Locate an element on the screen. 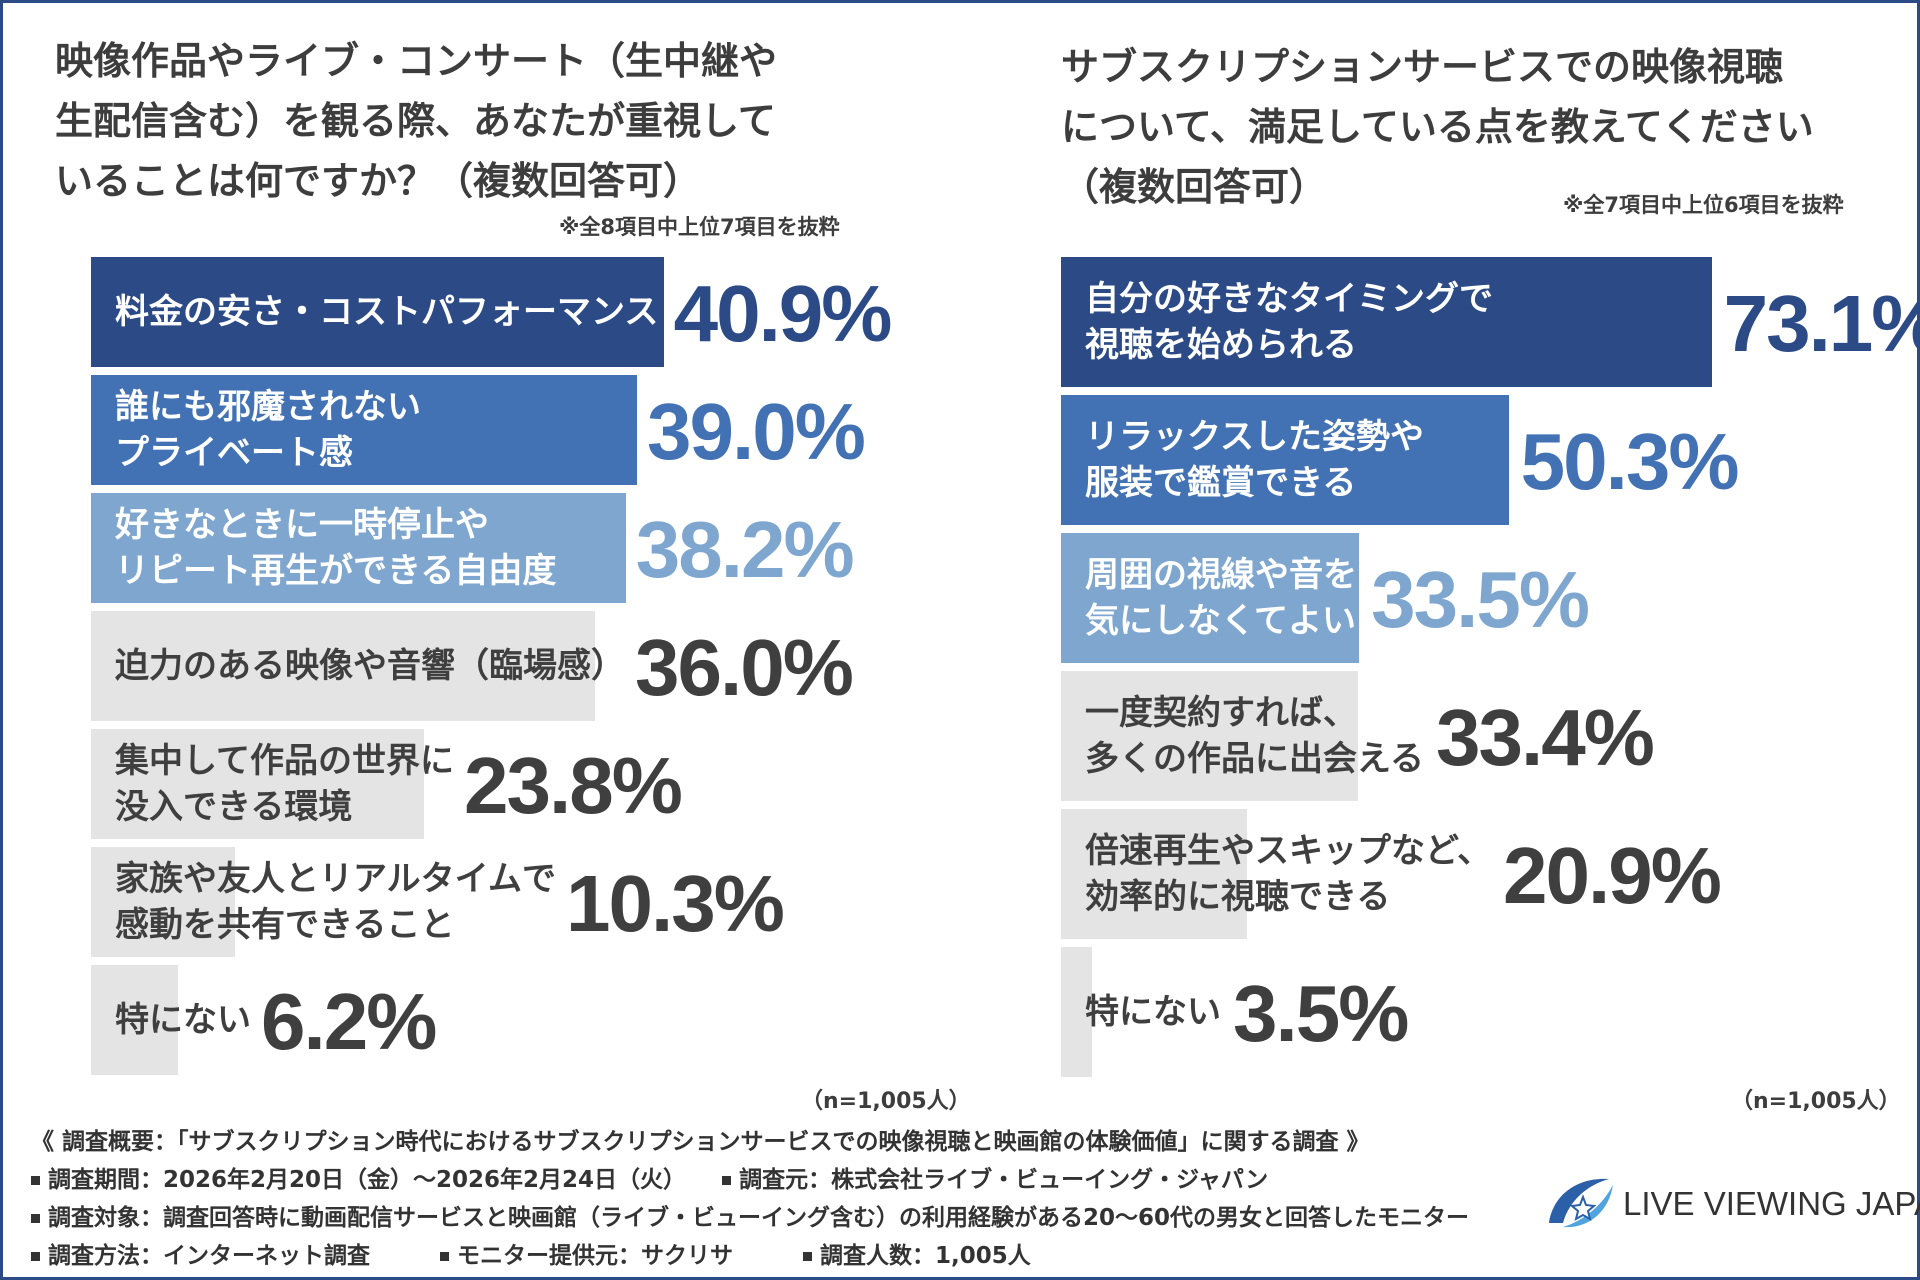  bar-label-3: 周囲の視線や音を 気にしなくてよい is located at coordinates (1221, 598).